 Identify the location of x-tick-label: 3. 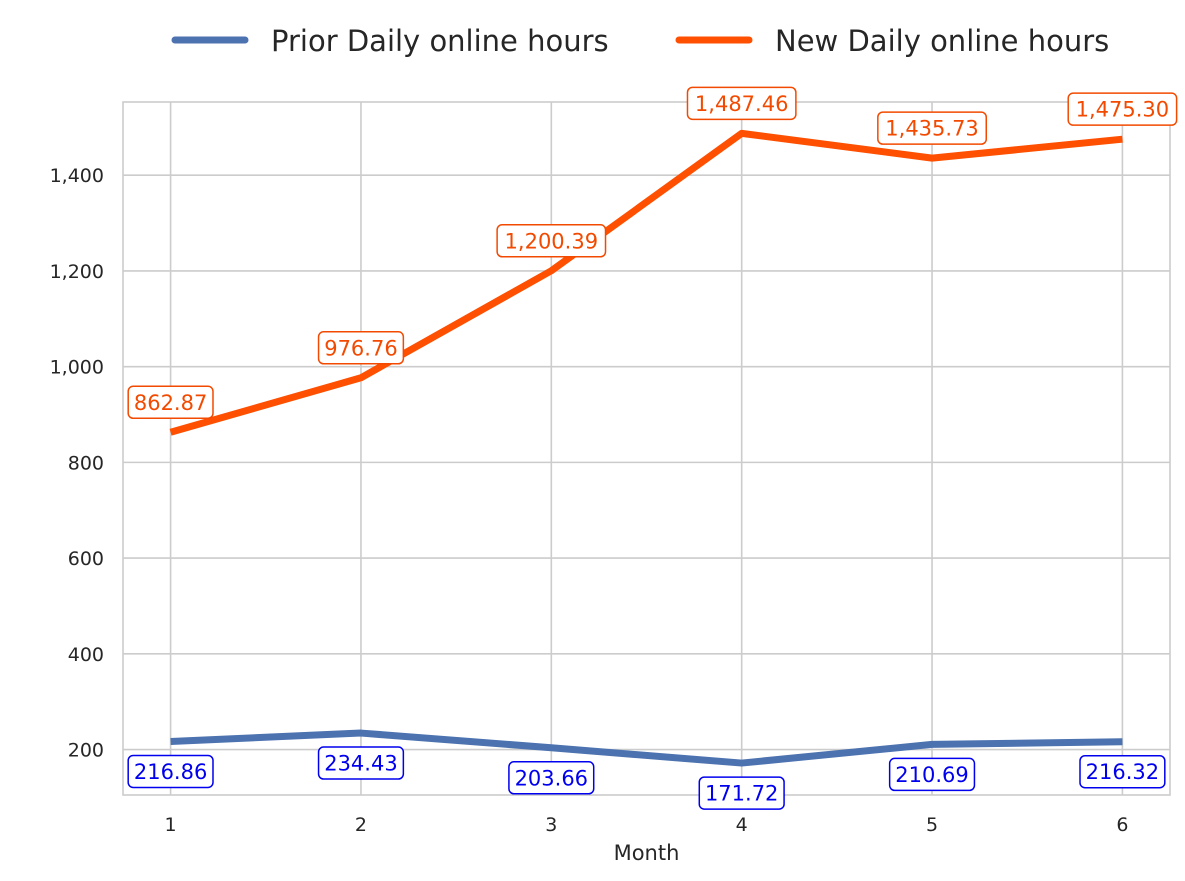
(551, 825).